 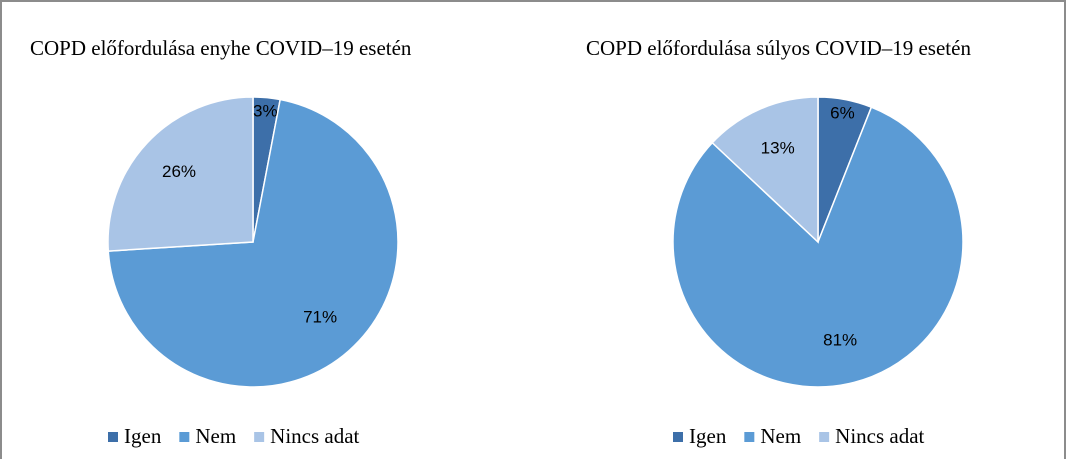 What do you see at coordinates (265, 111) in the screenshot?
I see `data-label: 3%` at bounding box center [265, 111].